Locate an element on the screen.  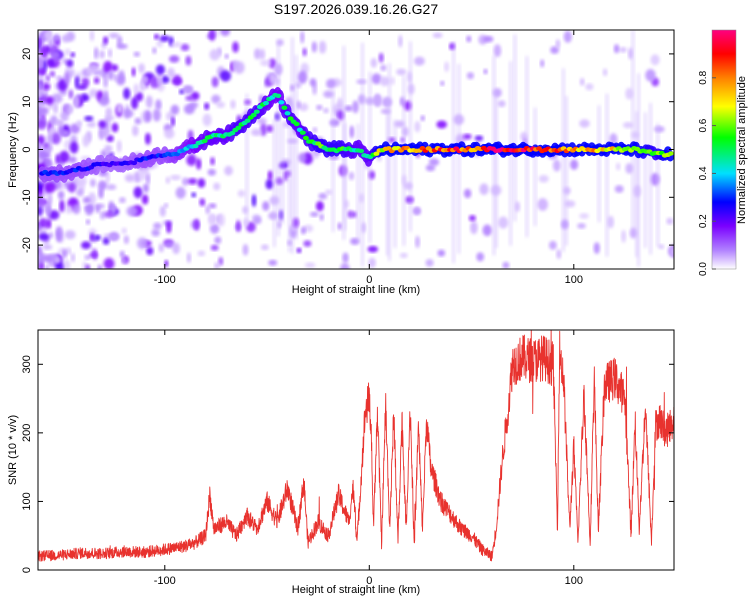
spectrogram-ridge is located at coordinates (356, 135).